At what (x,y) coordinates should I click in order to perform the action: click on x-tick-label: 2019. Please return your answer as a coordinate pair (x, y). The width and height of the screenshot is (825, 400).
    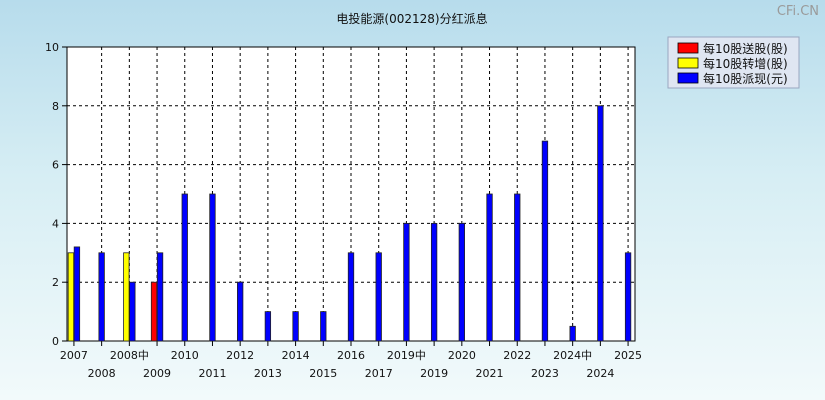
    Looking at the image, I should click on (434, 373).